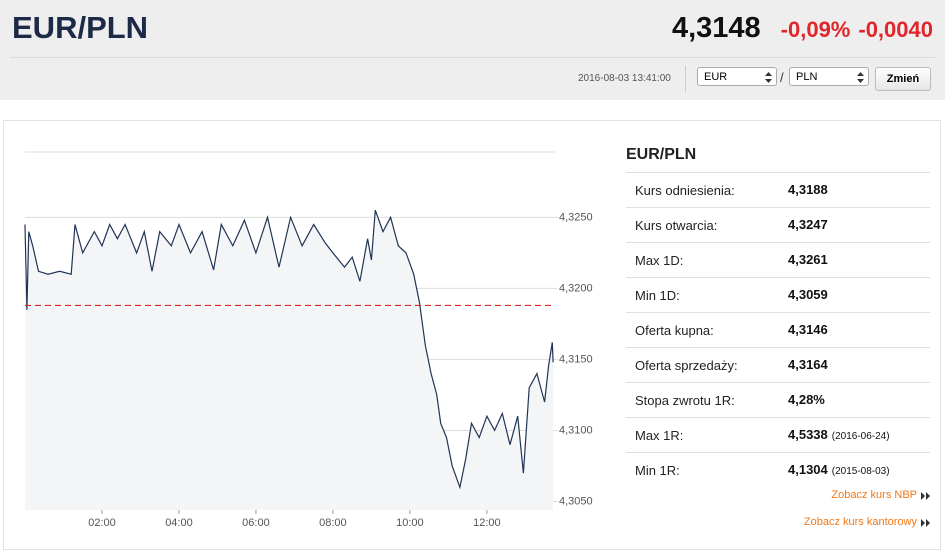 The height and width of the screenshot is (550, 945). I want to click on stat-value-box: 4,3059, so click(808, 294).